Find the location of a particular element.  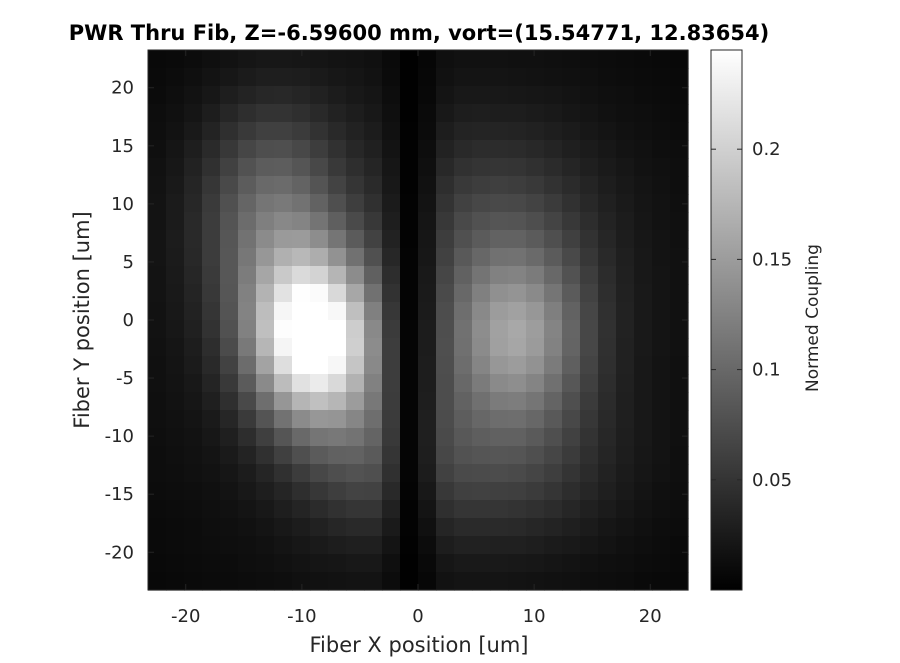

x-tick-label: 10 is located at coordinates (534, 616).